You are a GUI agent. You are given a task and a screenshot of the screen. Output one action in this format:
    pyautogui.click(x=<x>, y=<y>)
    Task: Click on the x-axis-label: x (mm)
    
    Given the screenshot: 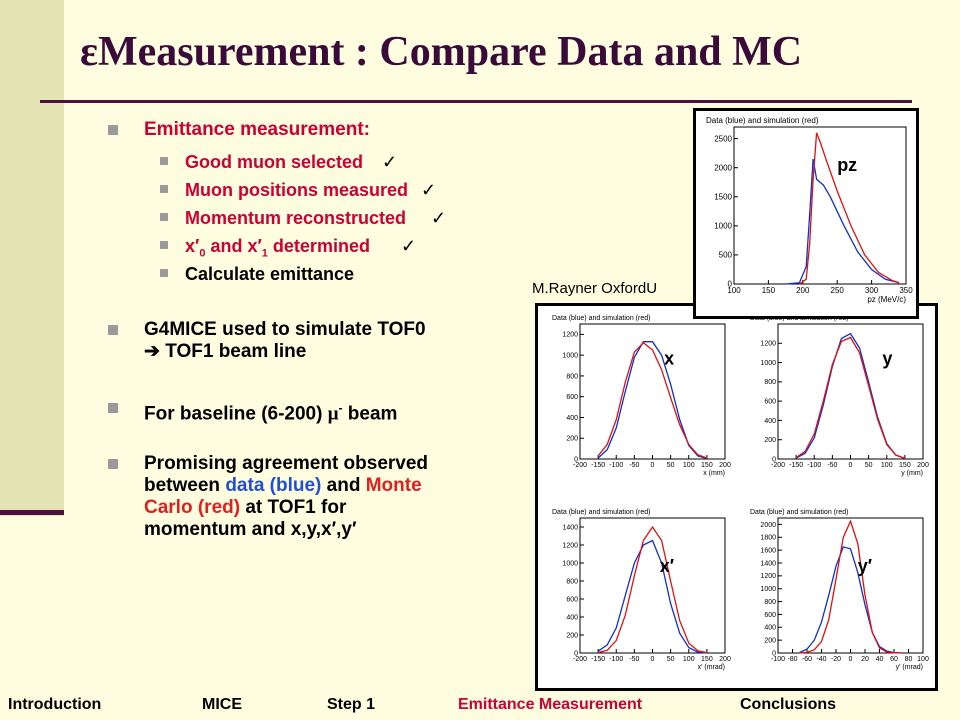 What is the action you would take?
    pyautogui.click(x=714, y=473)
    